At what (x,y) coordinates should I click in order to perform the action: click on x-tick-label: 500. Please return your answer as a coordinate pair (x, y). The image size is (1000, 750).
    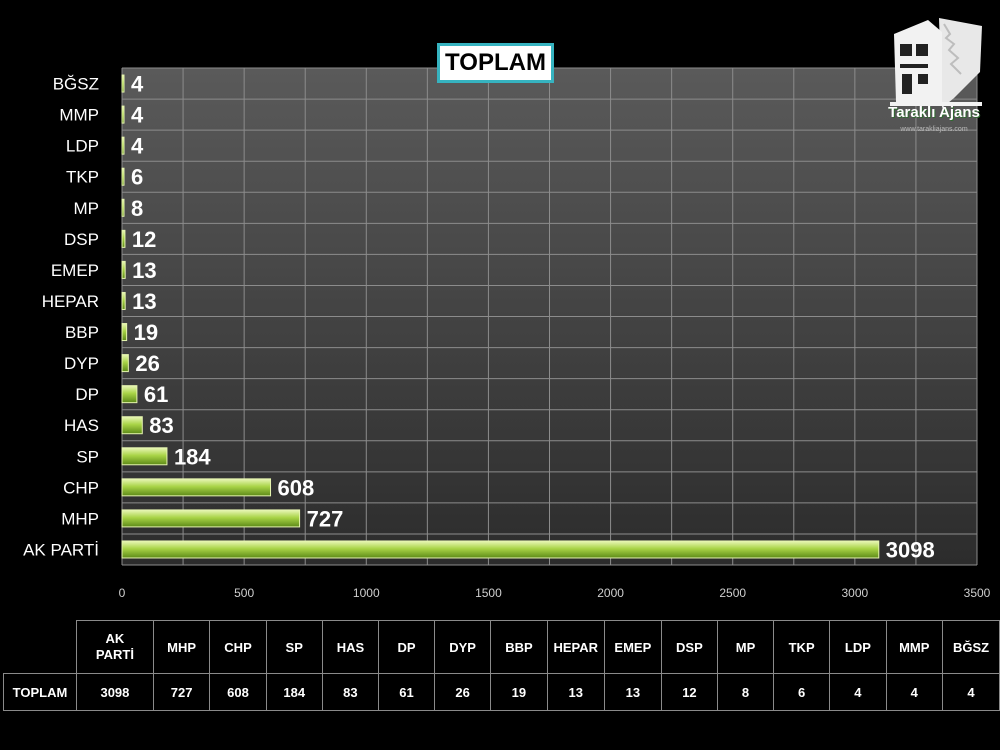
    Looking at the image, I should click on (244, 593).